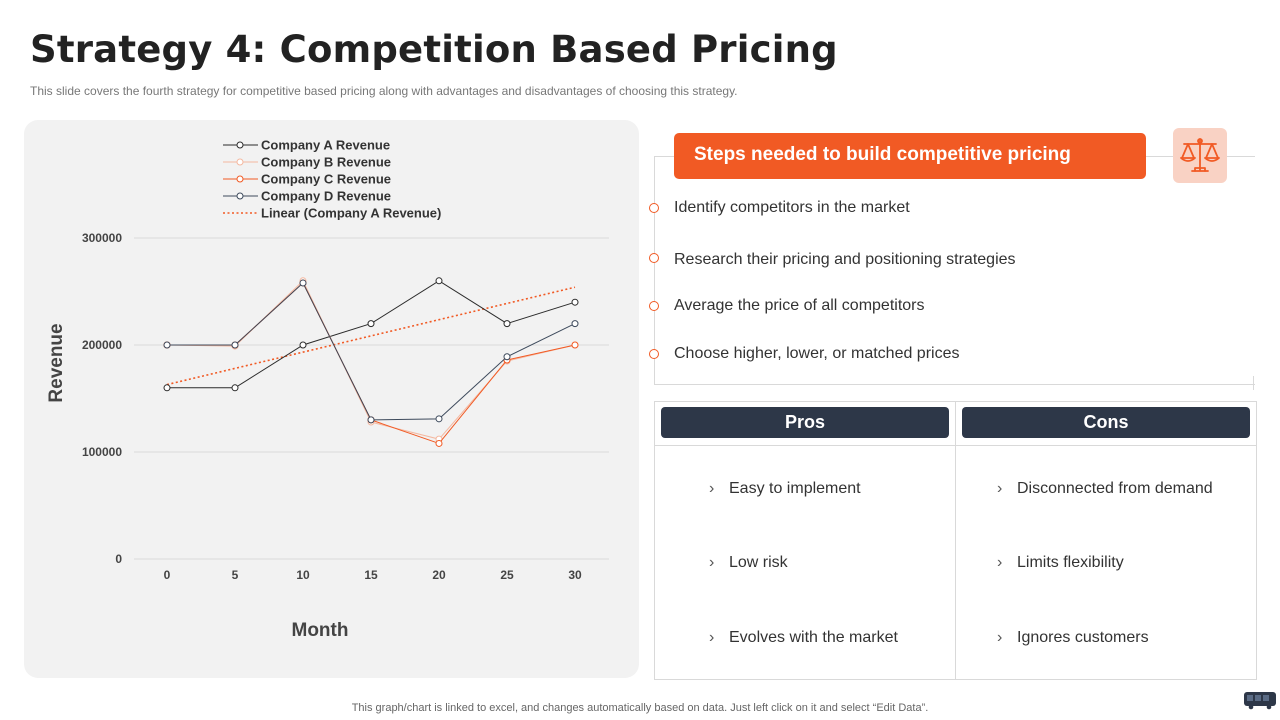 The width and height of the screenshot is (1280, 720). I want to click on legend-label: Company D Revenue, so click(326, 196).